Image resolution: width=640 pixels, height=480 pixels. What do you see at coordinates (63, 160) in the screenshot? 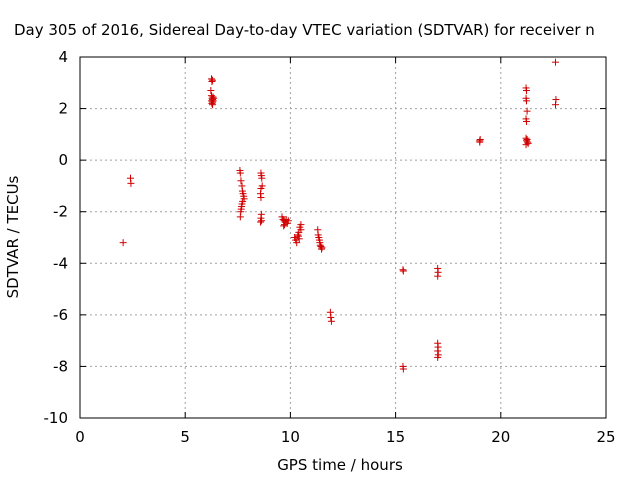
I see `y-tick-label: 0` at bounding box center [63, 160].